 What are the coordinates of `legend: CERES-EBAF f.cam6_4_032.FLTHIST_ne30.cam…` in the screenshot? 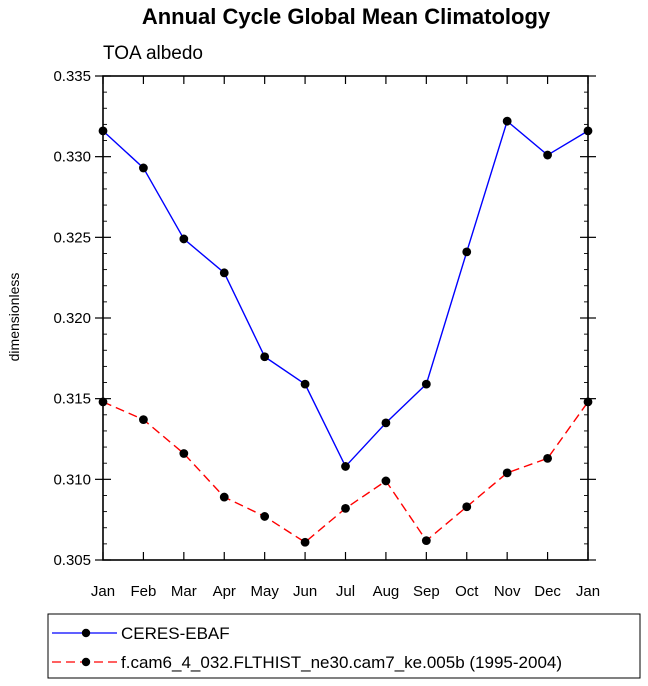 It's located at (344, 646).